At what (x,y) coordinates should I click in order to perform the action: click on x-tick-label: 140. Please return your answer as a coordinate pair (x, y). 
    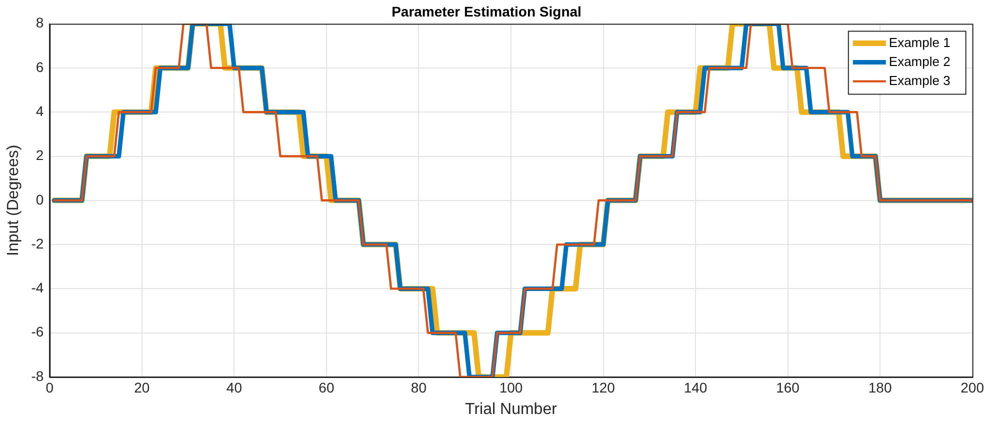
    Looking at the image, I should click on (696, 387).